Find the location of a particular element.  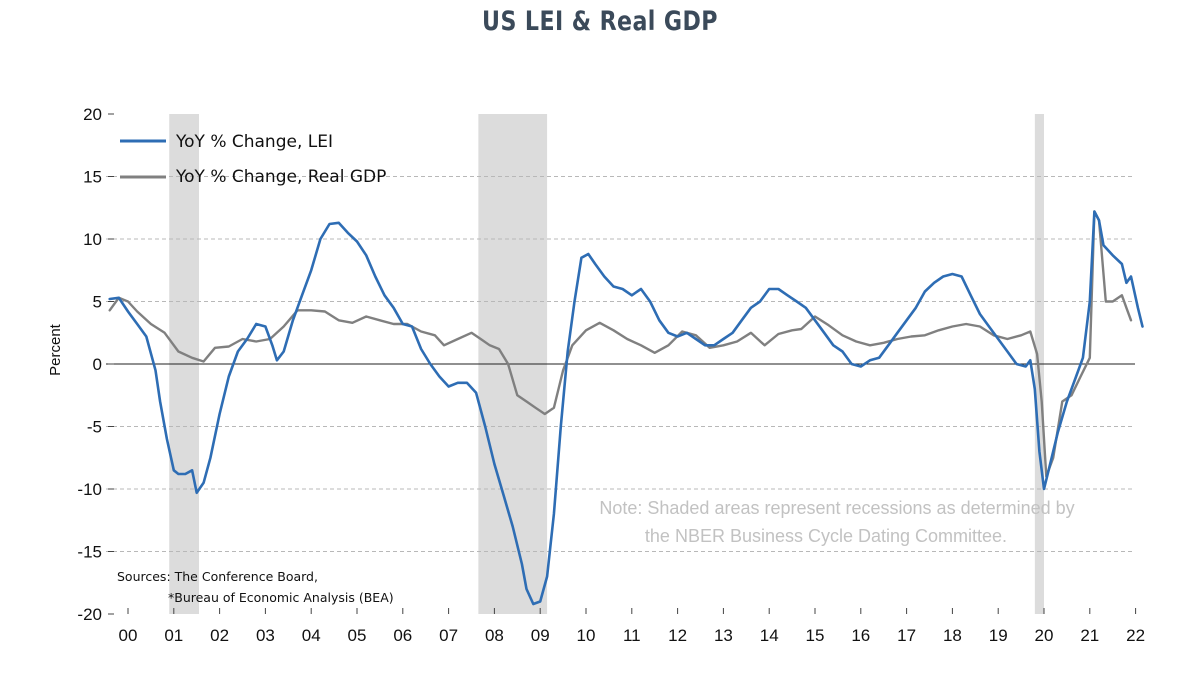

x-tick-label-2: 02 is located at coordinates (219, 635).